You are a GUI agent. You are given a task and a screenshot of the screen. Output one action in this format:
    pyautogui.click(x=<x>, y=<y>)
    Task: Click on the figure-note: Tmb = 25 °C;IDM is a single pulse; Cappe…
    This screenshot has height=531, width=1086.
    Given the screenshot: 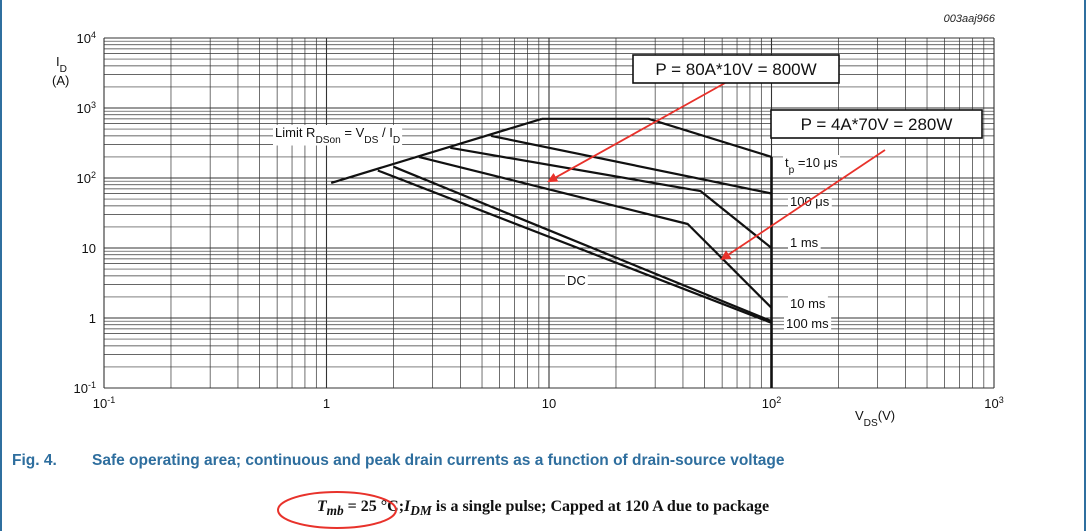 What is the action you would take?
    pyautogui.click(x=543, y=508)
    